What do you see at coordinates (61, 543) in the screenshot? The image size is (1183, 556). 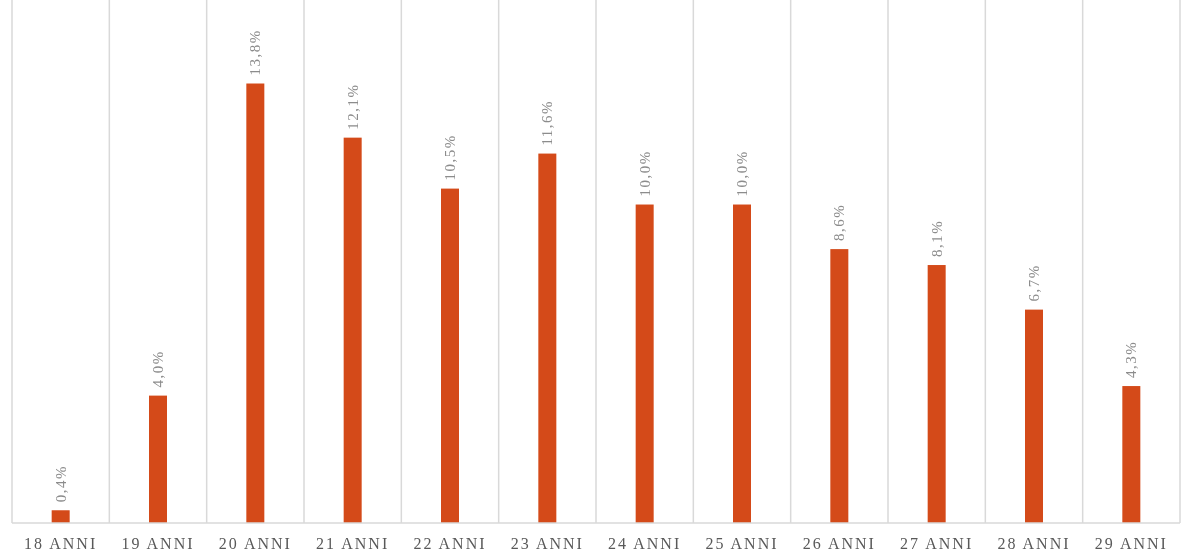 I see `x-tick-label: 18 ANNI` at bounding box center [61, 543].